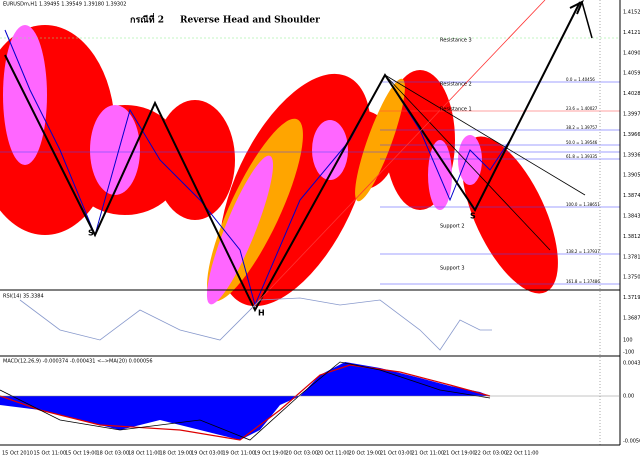  I want to click on time-tick-label: 21 Oct 11:00, so click(428, 454).